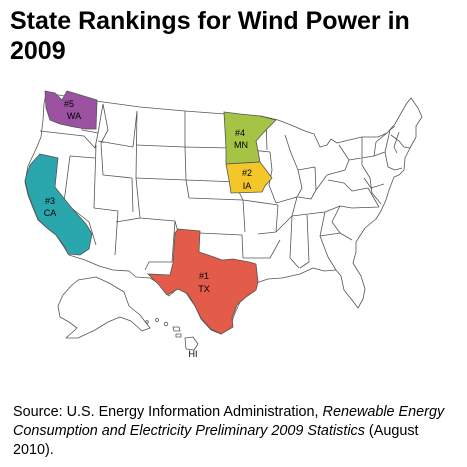  What do you see at coordinates (240, 133) in the screenshot?
I see `label-mn-rank: #4` at bounding box center [240, 133].